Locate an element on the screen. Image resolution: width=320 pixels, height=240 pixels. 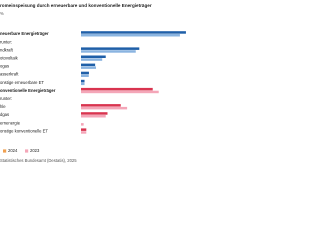
category-label: onstige erneuerbare ET is located at coordinates (22, 82).